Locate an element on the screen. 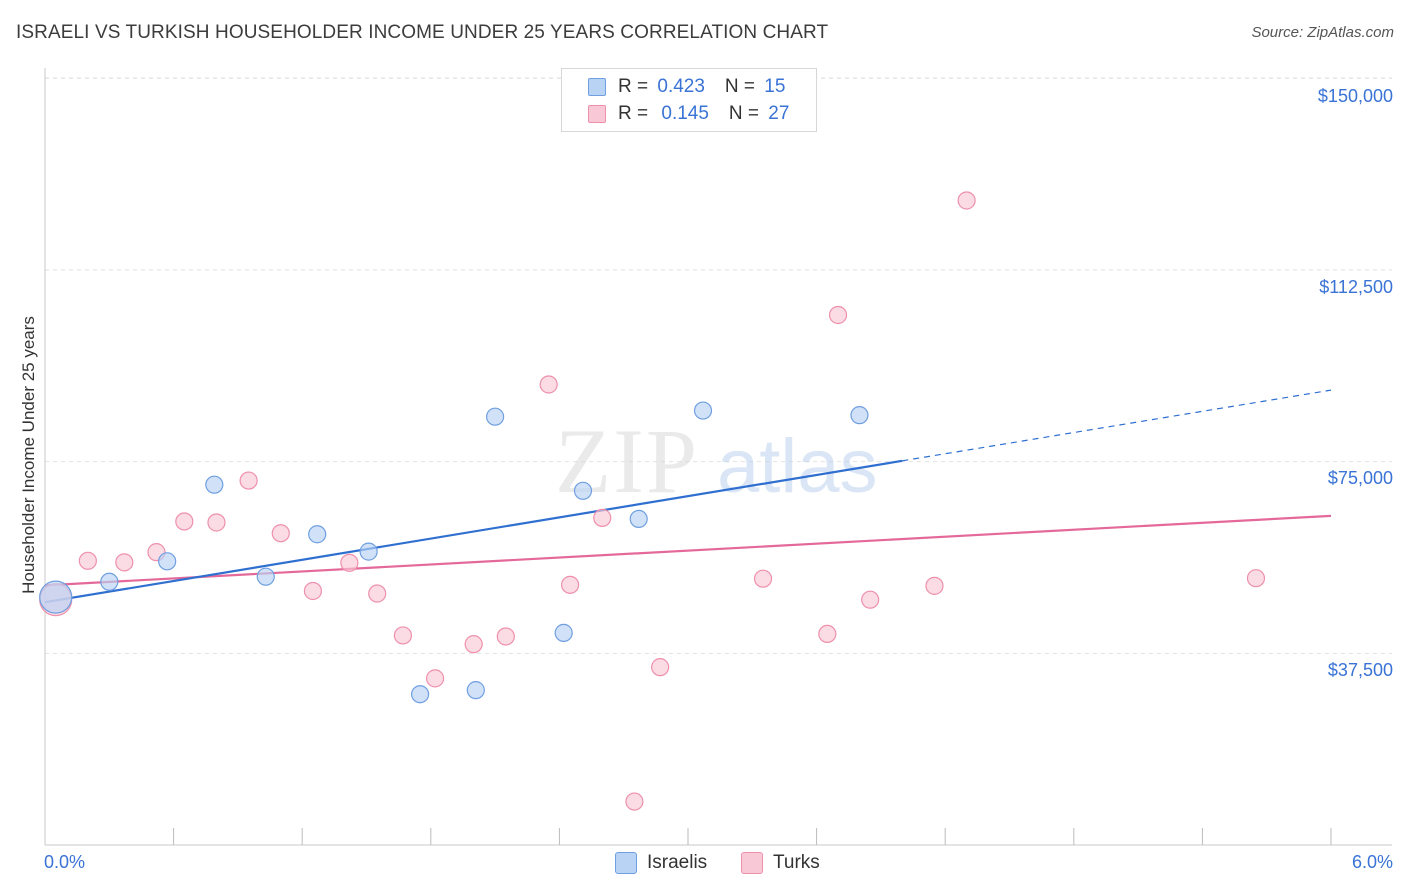 The width and height of the screenshot is (1406, 892). bottom-legend-turks: Turks is located at coordinates (780, 863).